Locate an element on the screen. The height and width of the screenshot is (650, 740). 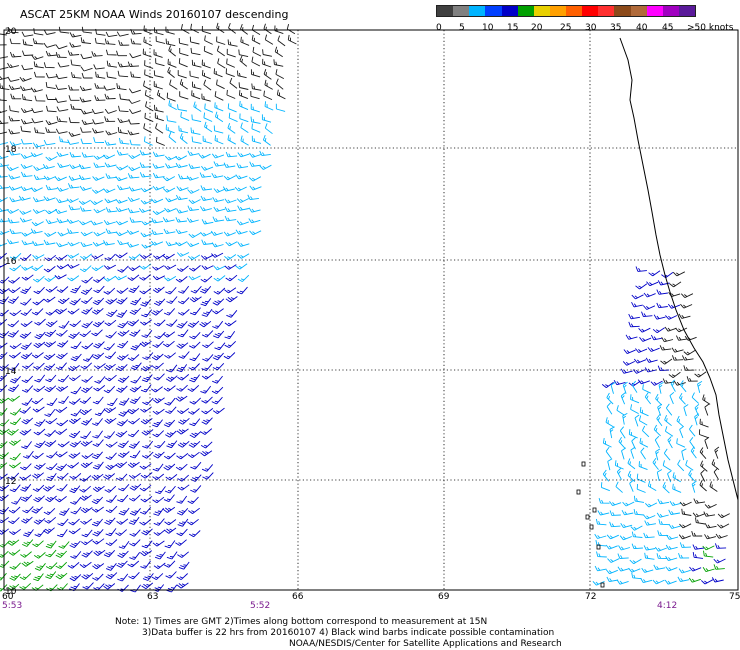
latitude-label: 14 is located at coordinates (11, 372).